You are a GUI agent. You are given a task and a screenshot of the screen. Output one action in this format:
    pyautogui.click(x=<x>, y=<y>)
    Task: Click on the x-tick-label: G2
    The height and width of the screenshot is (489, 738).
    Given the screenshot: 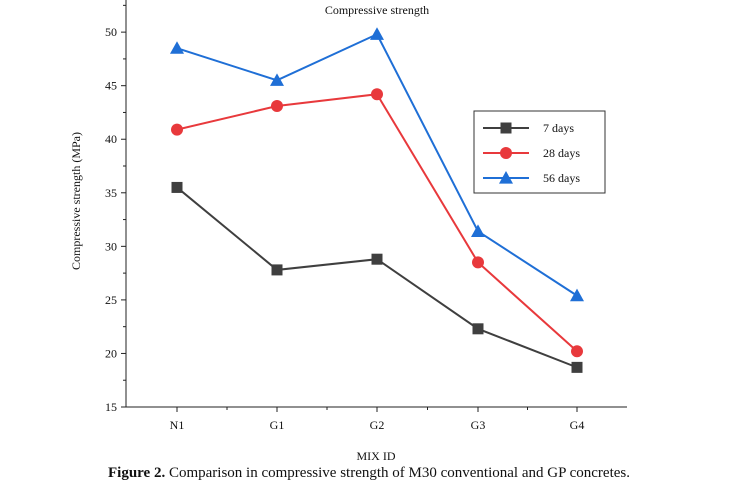 What is the action you would take?
    pyautogui.click(x=377, y=425)
    